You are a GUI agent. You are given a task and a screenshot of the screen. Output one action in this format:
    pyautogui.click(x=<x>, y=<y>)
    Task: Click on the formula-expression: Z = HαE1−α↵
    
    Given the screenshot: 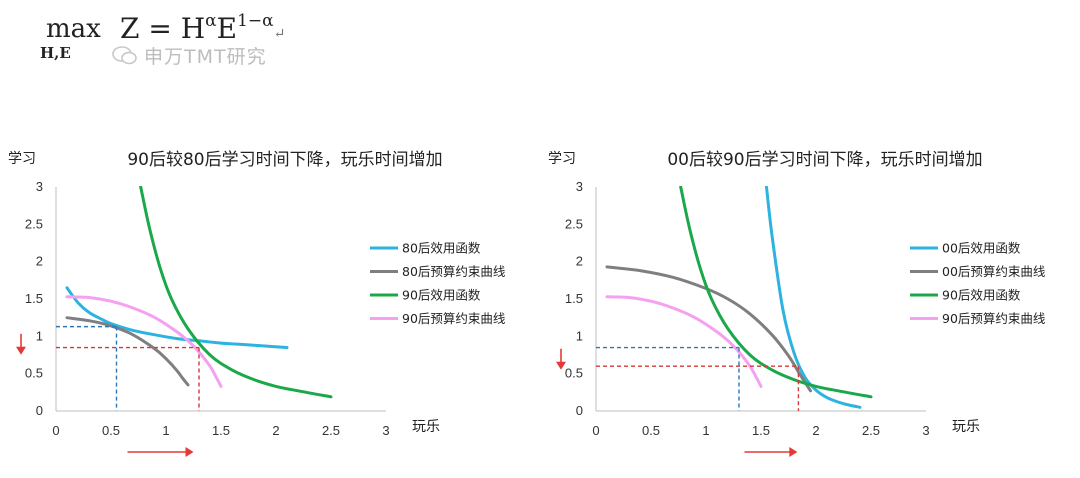 What is the action you would take?
    pyautogui.click(x=203, y=27)
    